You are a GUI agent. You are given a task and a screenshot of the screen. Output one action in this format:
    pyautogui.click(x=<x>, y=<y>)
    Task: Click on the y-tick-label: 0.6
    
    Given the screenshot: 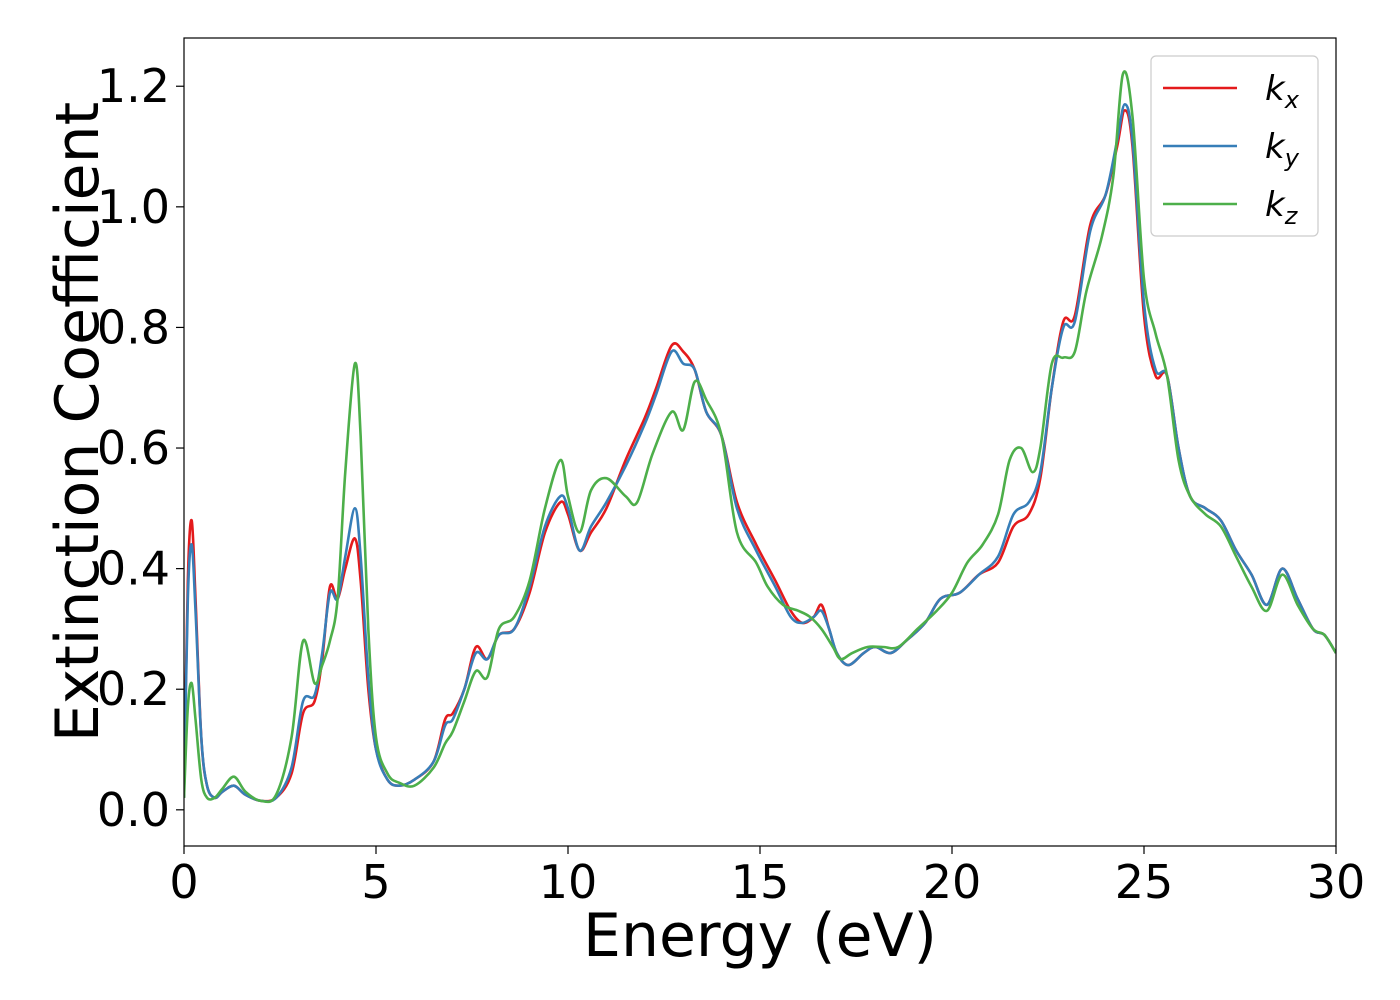 What is the action you would take?
    pyautogui.click(x=133, y=448)
    